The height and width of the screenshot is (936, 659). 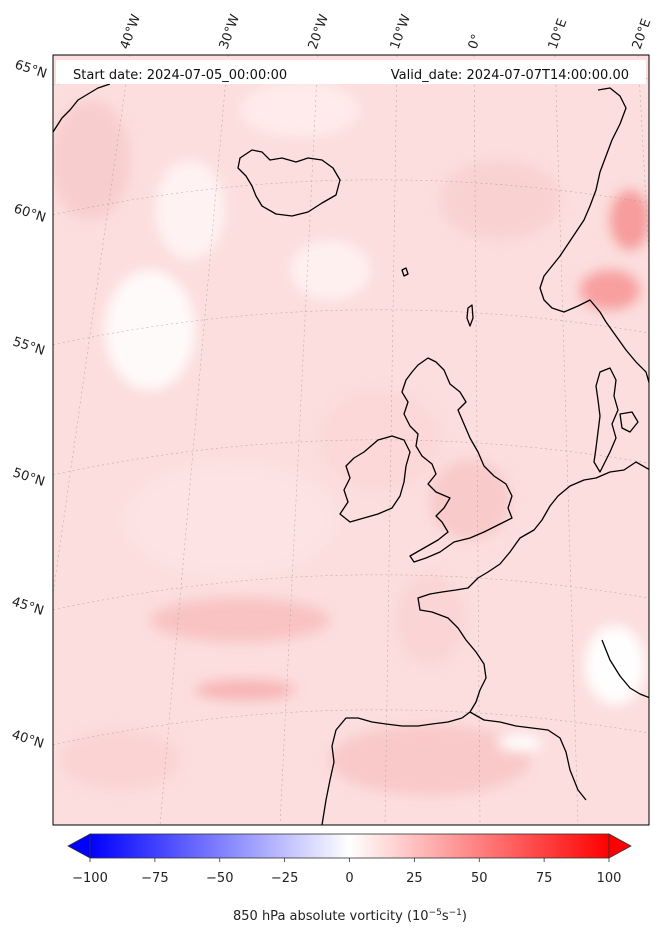 What do you see at coordinates (319, 31) in the screenshot?
I see `lon-label-20w: 20°W` at bounding box center [319, 31].